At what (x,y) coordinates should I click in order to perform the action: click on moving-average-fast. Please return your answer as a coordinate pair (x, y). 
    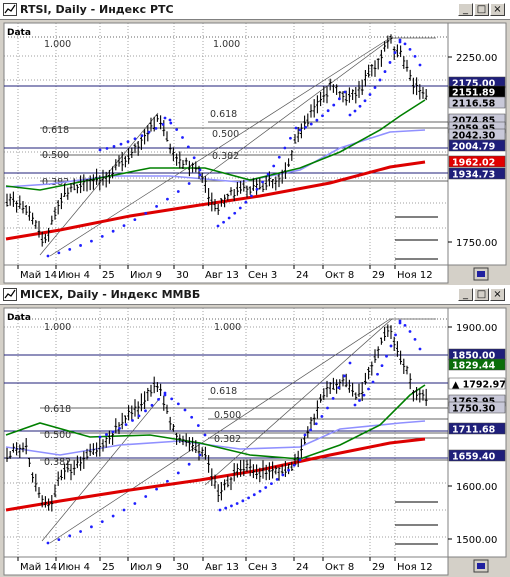
    Looking at the image, I should click on (215, 422).